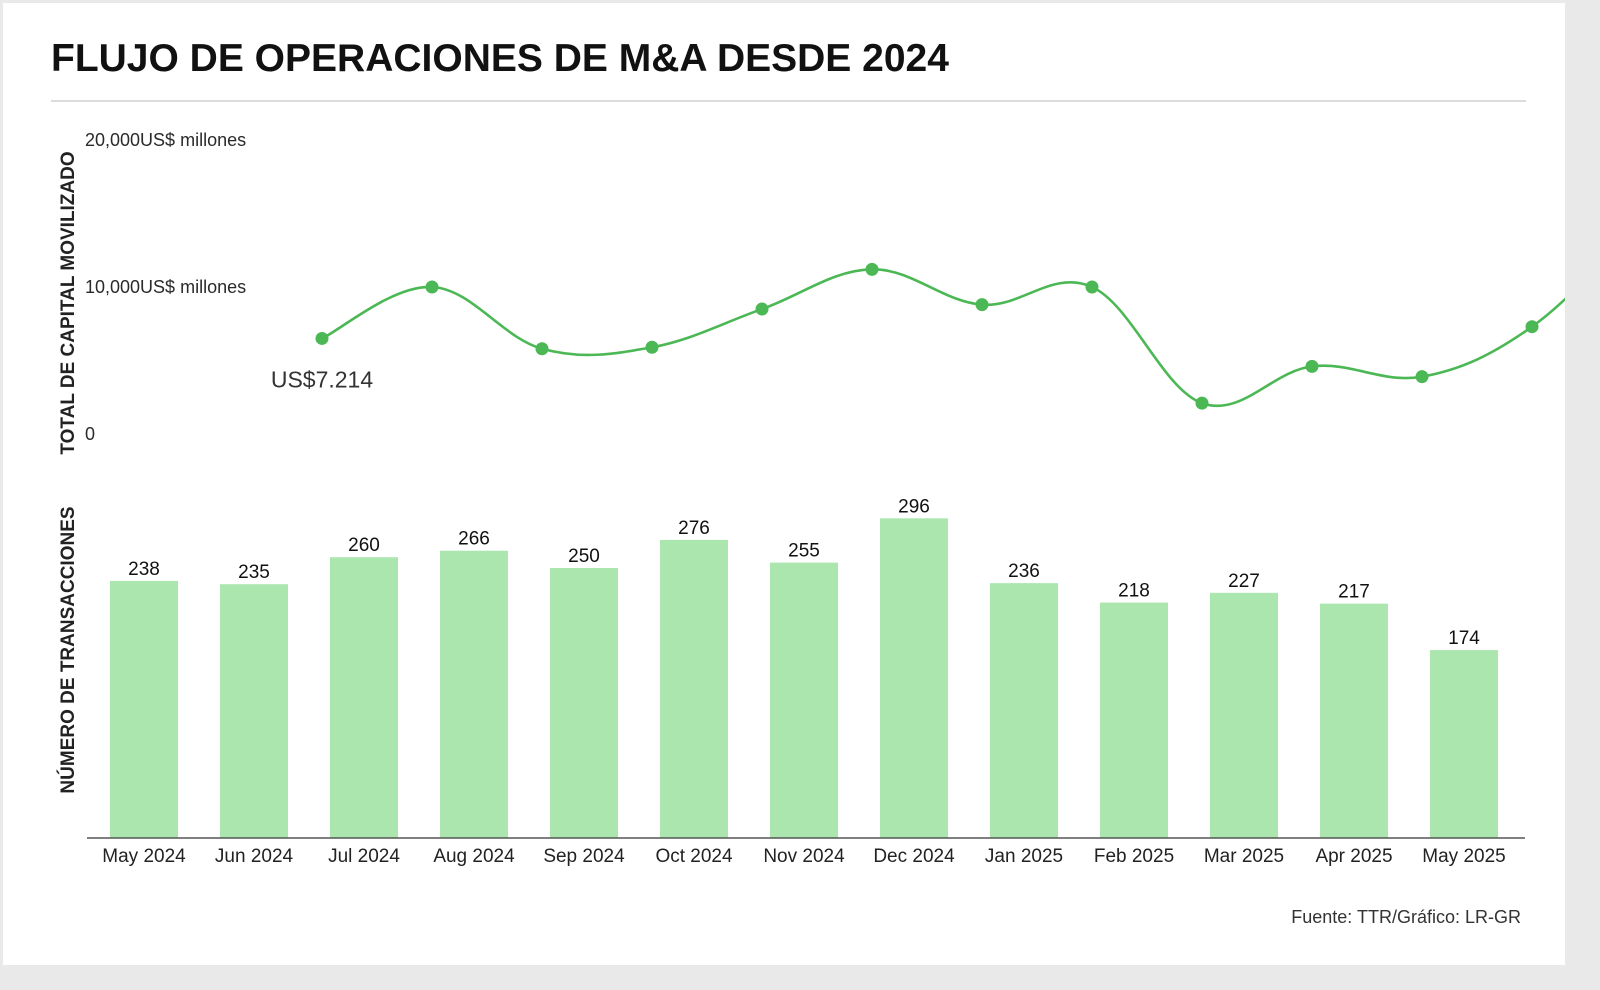 The width and height of the screenshot is (1600, 990). Describe the element at coordinates (1024, 571) in the screenshot. I see `bar-value-label: 236` at that location.